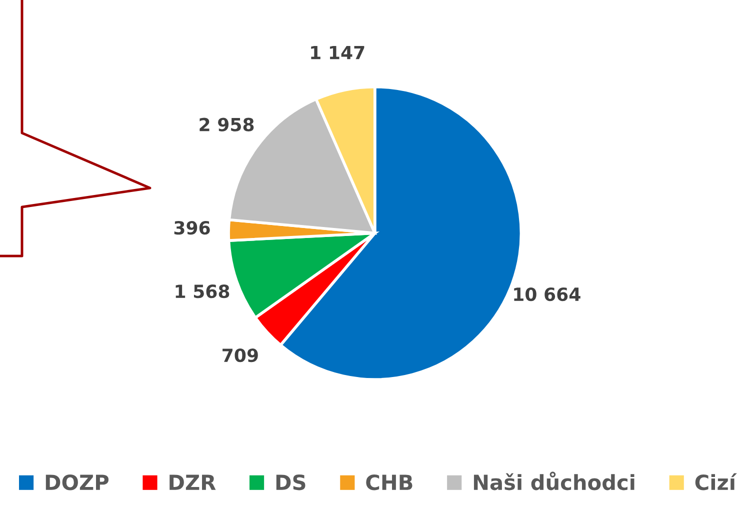 This screenshot has width=755, height=513. What do you see at coordinates (337, 53) in the screenshot?
I see `data-label: 1 147` at bounding box center [337, 53].